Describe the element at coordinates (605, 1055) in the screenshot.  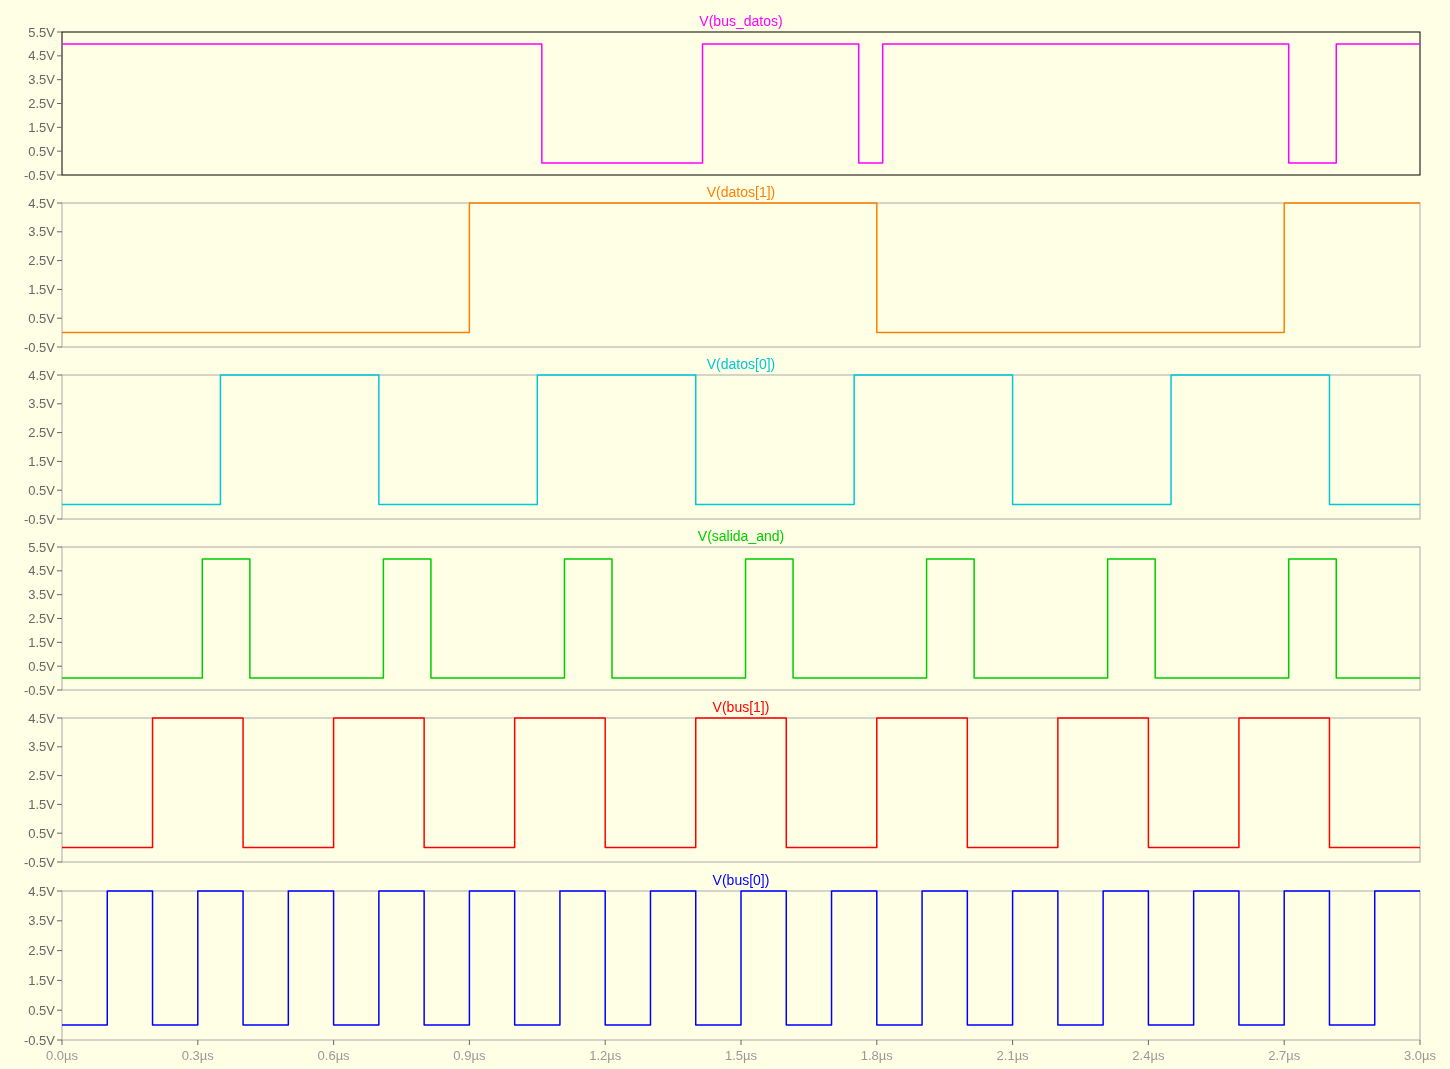
I see `x-tick-label: 1.2µs` at that location.